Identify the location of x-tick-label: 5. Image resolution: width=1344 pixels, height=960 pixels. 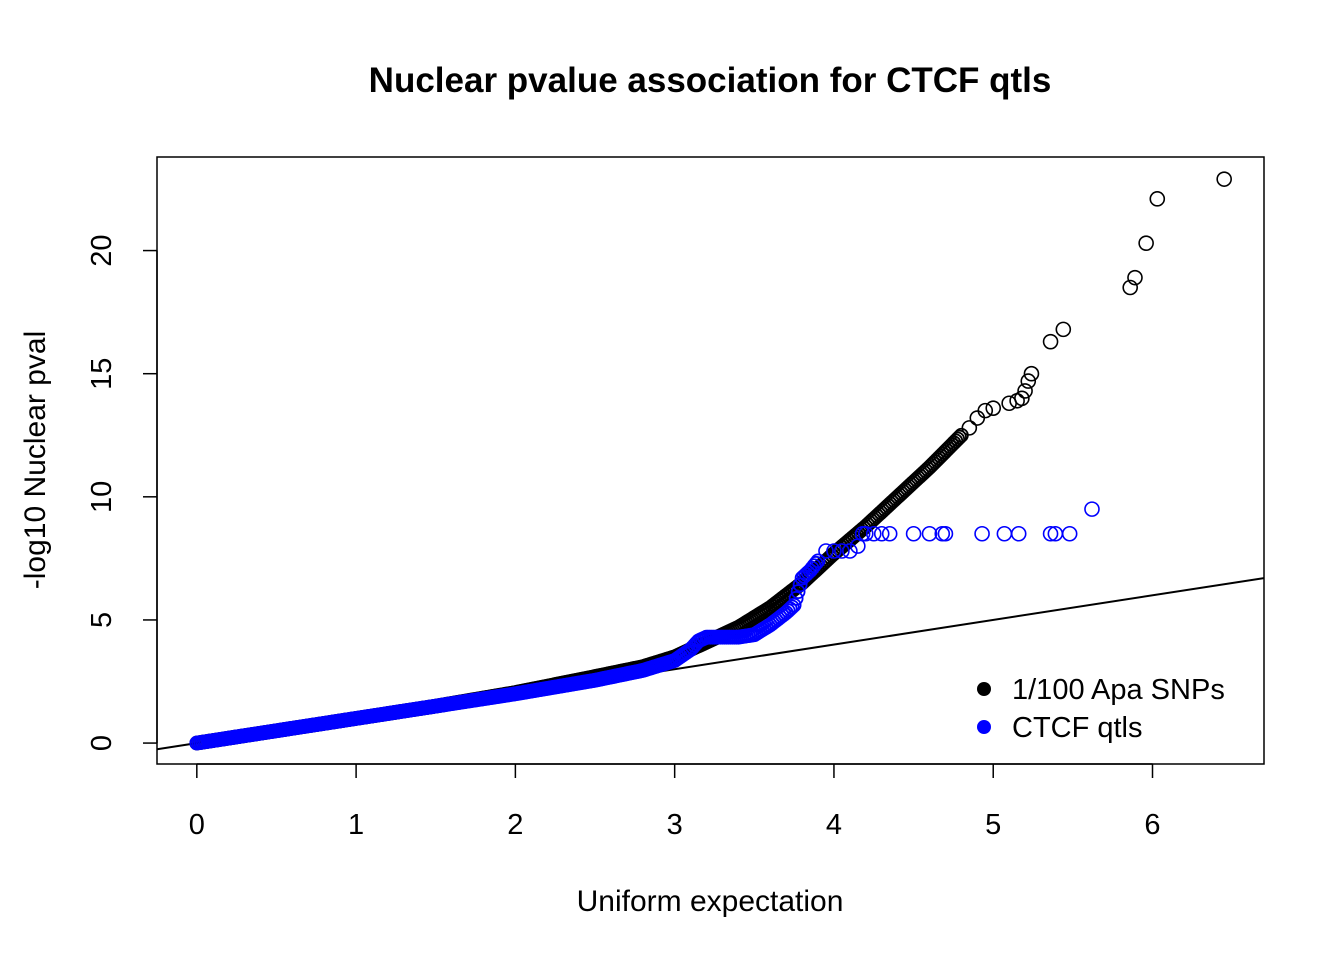
(993, 825).